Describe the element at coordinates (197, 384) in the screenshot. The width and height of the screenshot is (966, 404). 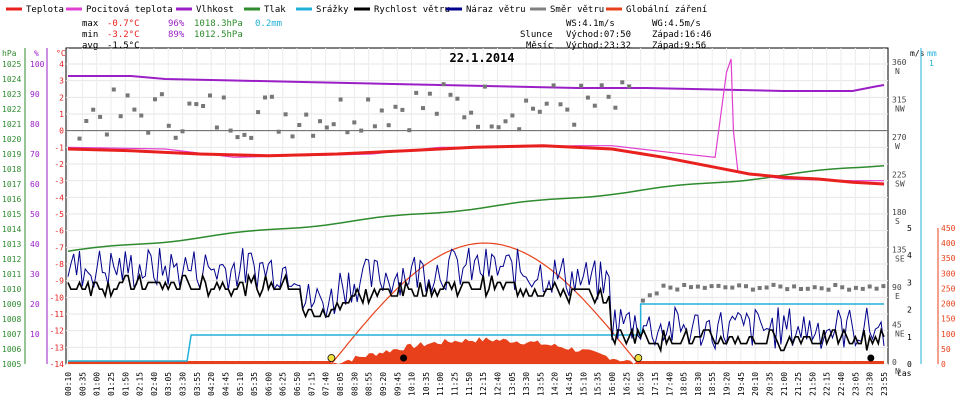
I see `x-tick-label: 03:55` at that location.